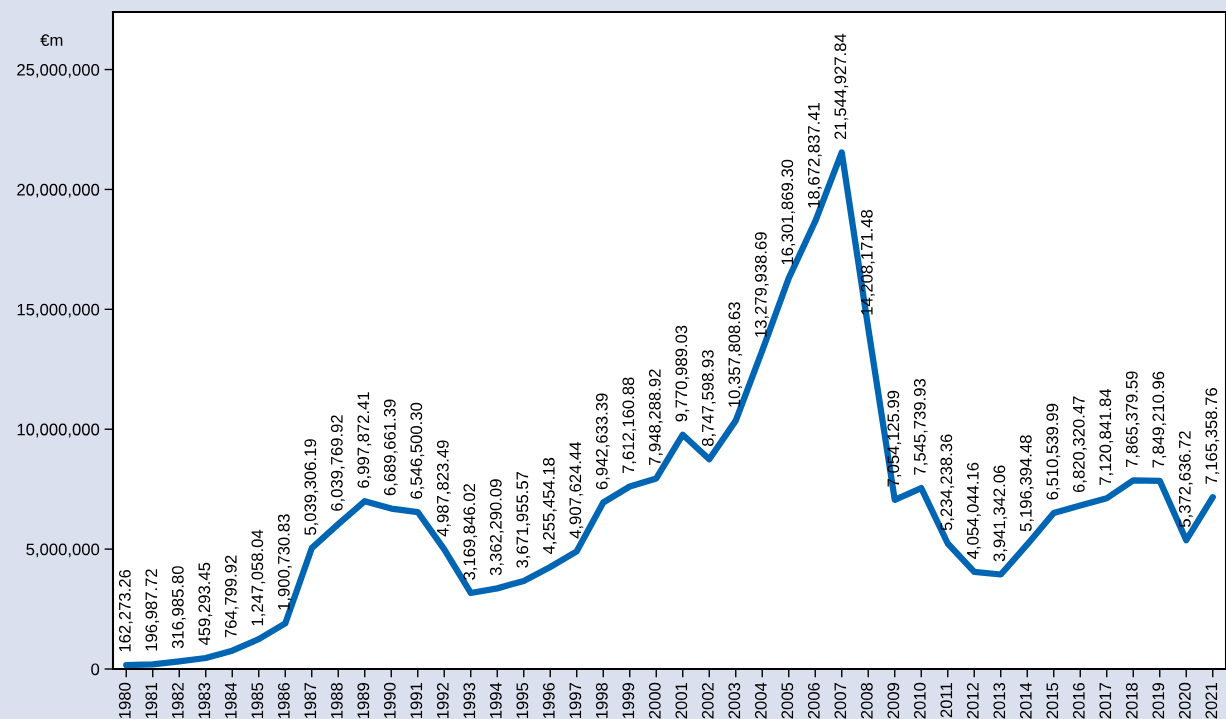  Describe the element at coordinates (761, 284) in the screenshot. I see `data-label: 13,279,938.69` at that location.